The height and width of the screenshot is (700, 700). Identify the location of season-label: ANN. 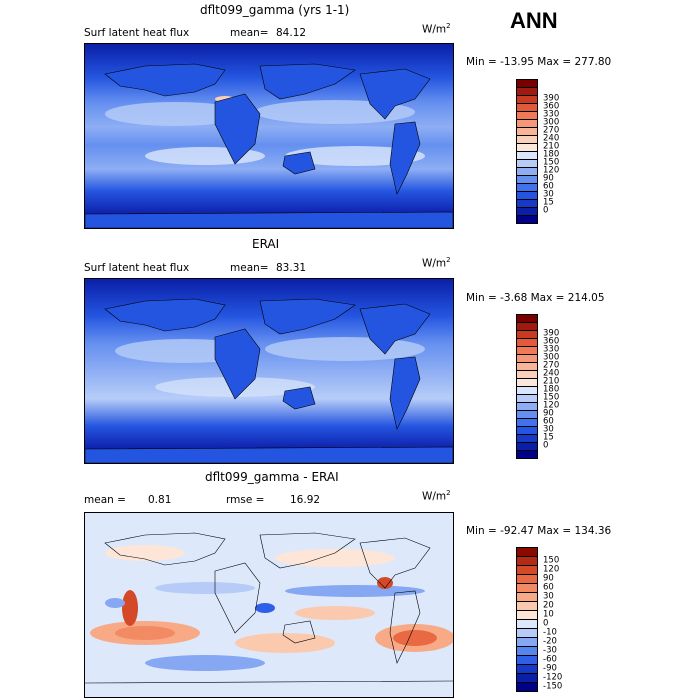
(534, 20).